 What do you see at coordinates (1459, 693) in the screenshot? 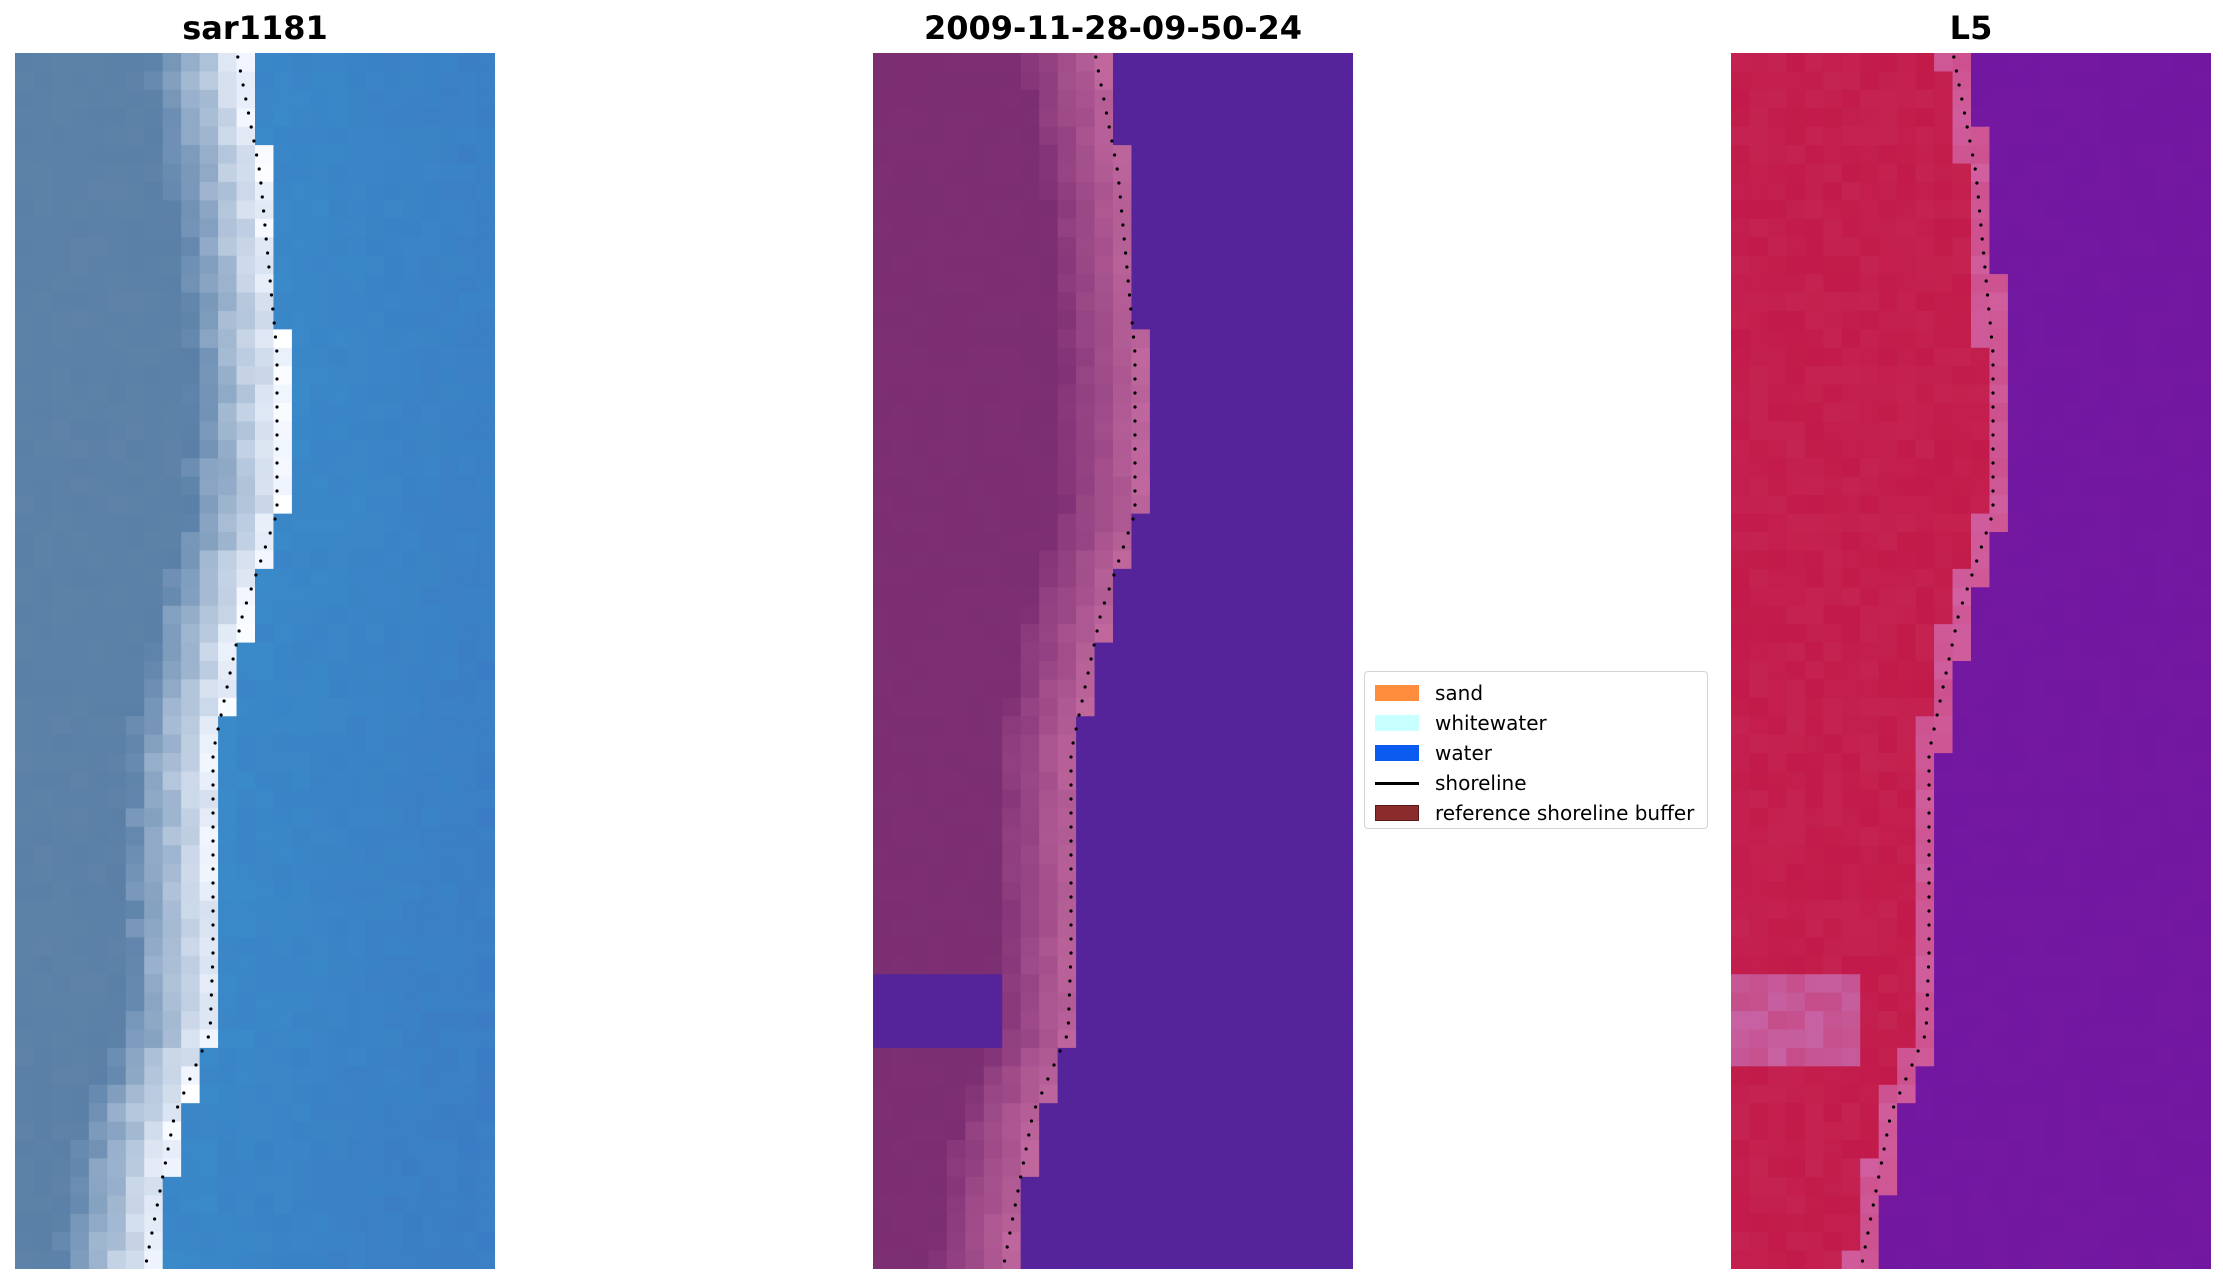
I see `legend-label-sand: sand` at bounding box center [1459, 693].